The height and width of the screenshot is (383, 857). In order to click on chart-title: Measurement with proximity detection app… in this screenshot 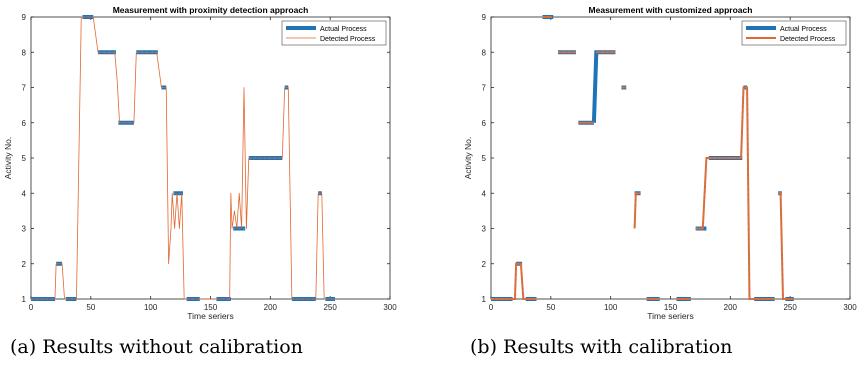, I will do `click(211, 10)`.